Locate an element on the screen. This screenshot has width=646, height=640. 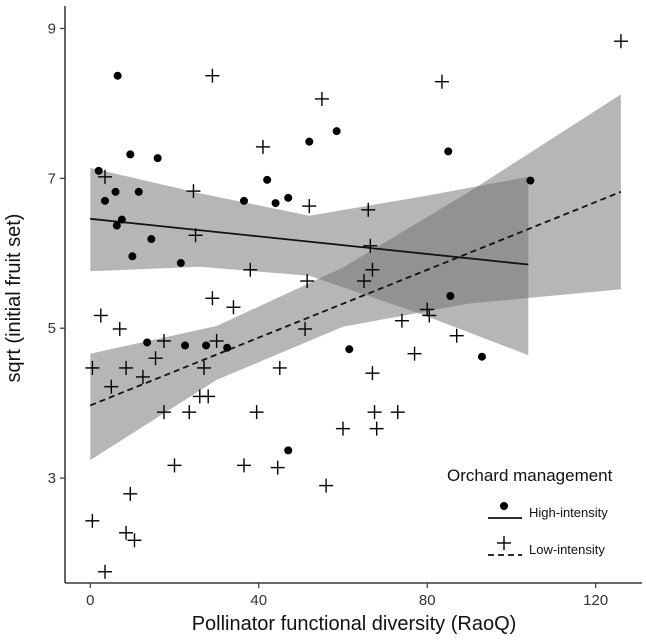
x-axis-ticks: 0 40 80 120 is located at coordinates (347, 596).